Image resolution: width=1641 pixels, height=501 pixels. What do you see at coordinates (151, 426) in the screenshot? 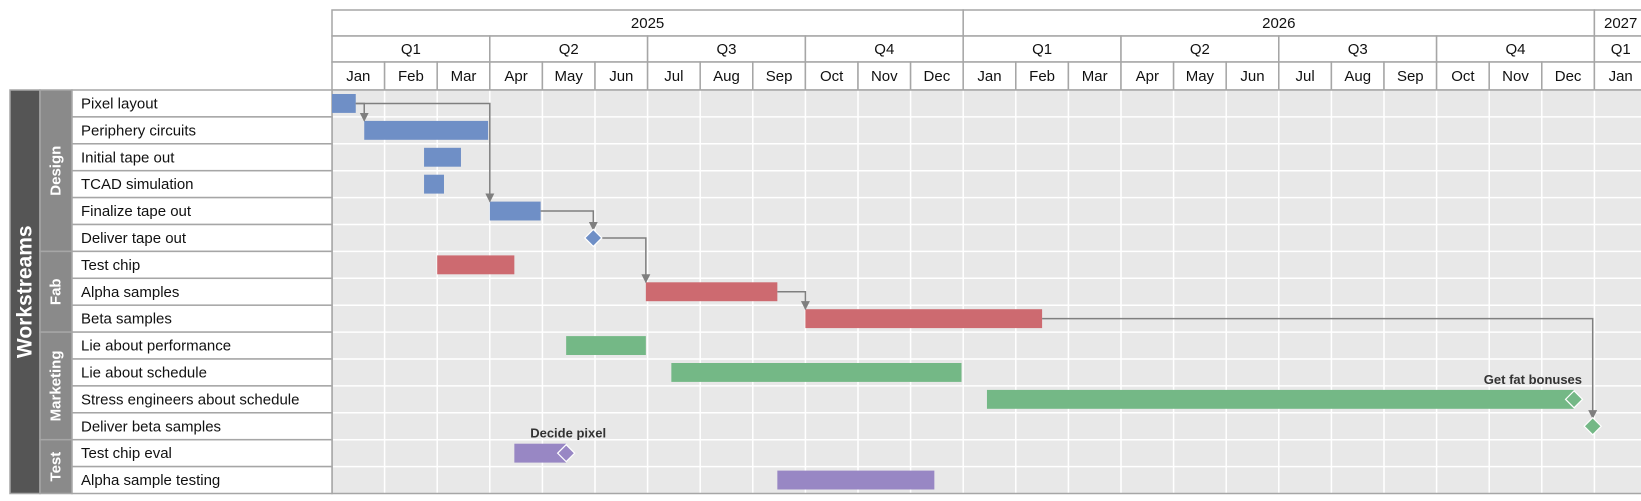
I see `task-label: Deliver beta samples` at bounding box center [151, 426].